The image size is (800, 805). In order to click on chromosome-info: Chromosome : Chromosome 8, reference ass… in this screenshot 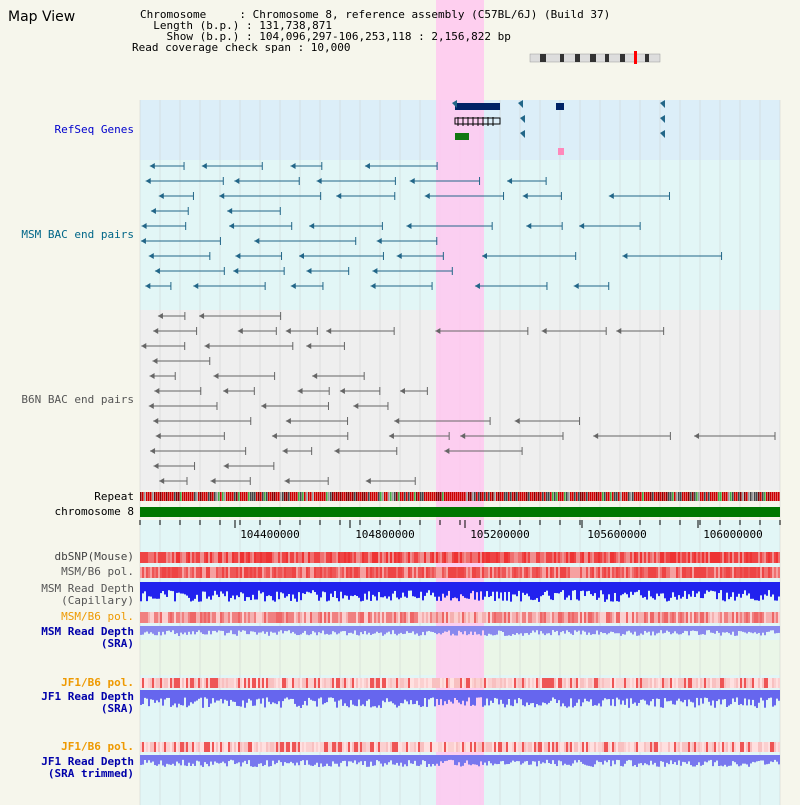, I will do `click(371, 31)`.